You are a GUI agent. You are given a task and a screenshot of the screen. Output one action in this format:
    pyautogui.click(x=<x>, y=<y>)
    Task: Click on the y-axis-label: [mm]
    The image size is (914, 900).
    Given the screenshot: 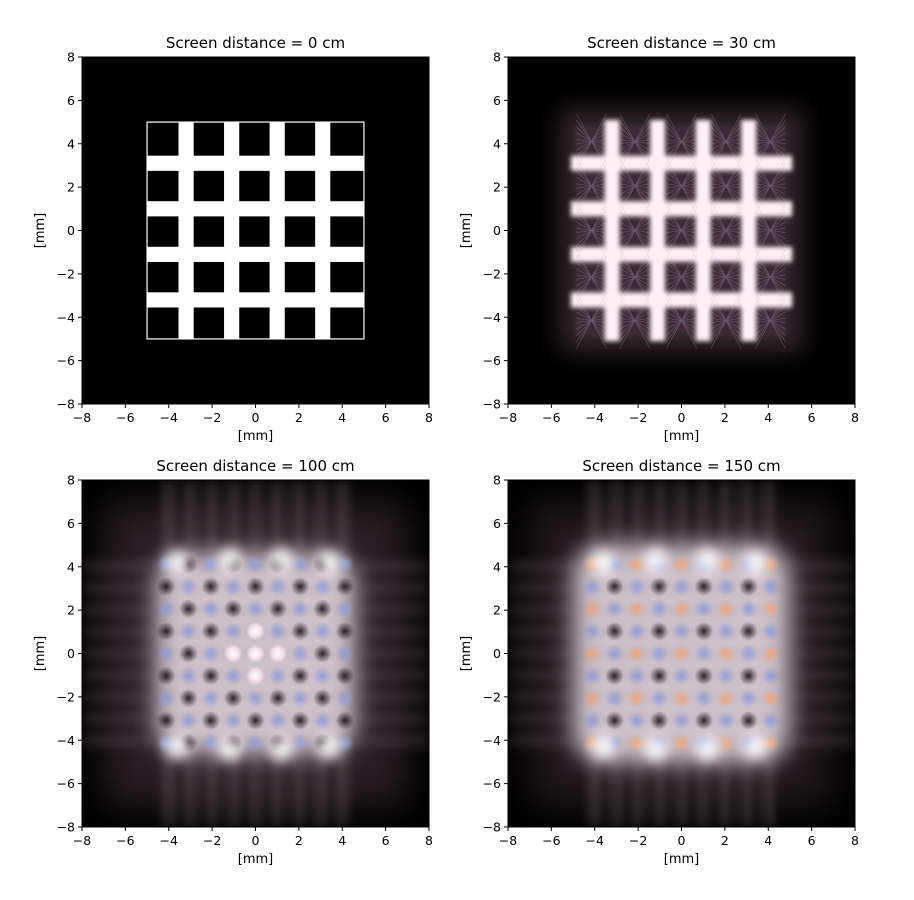 What is the action you would take?
    pyautogui.click(x=466, y=230)
    